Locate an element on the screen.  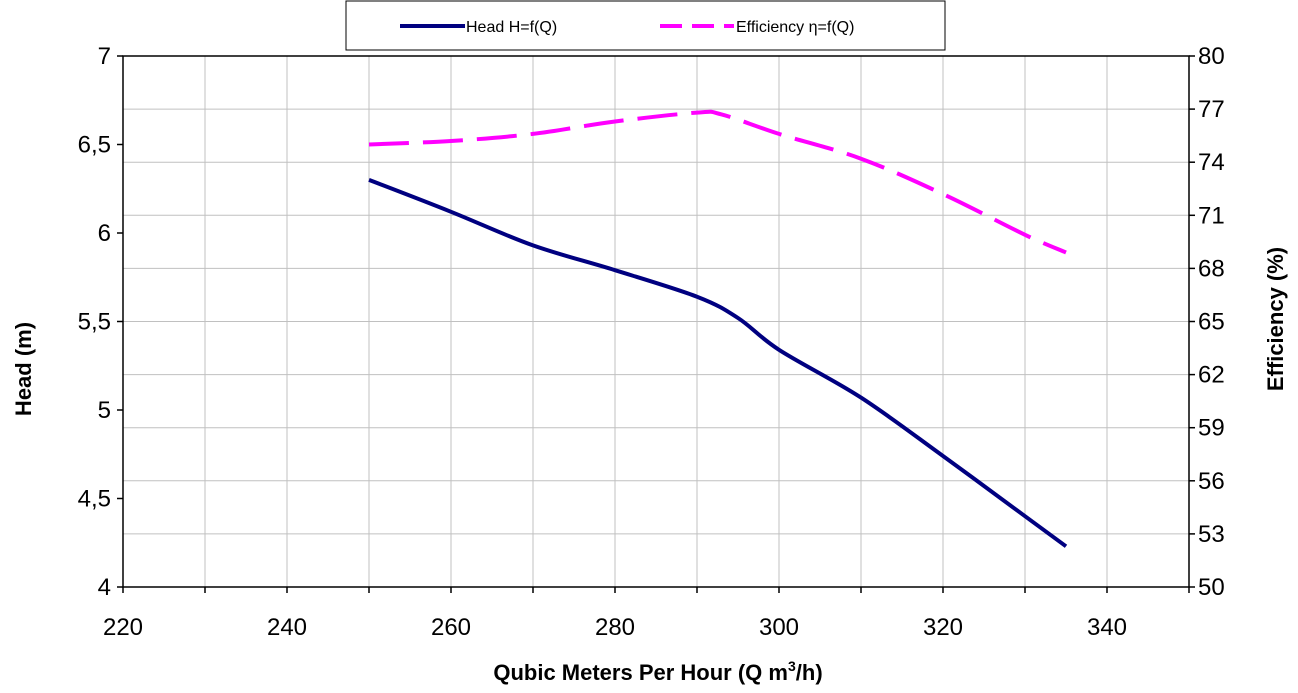
legend-head-label: Head H=f(Q) is located at coordinates (511, 27).